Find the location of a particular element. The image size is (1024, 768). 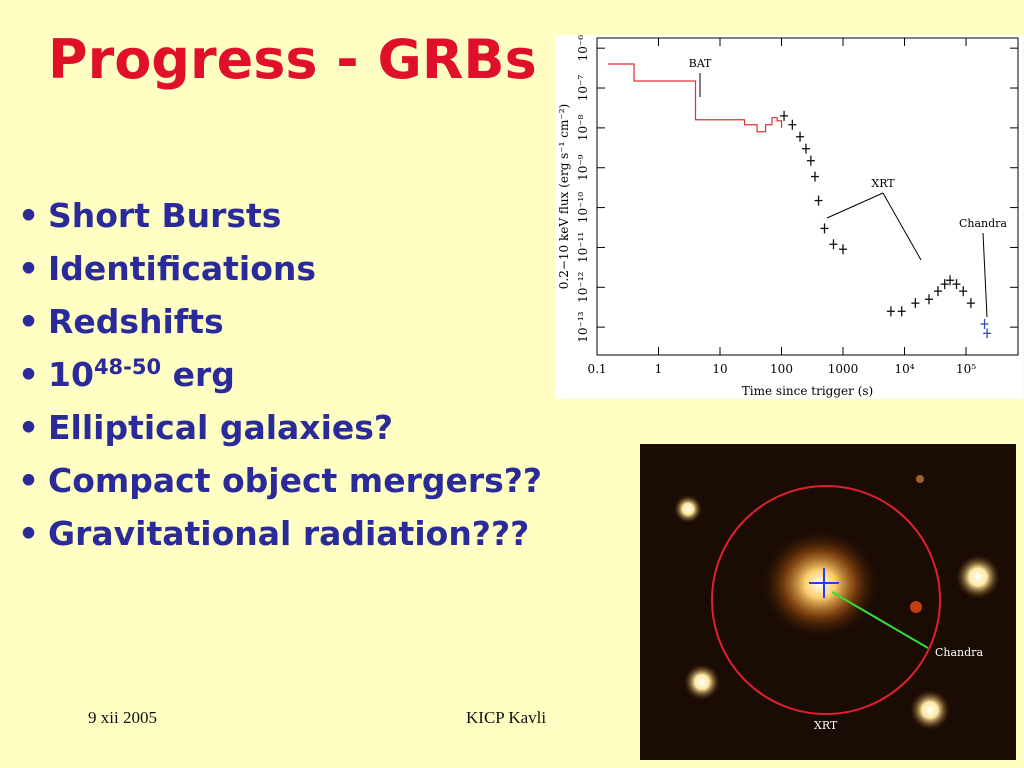

y-tick-label: 10⁻¹¹ is located at coordinates (583, 247).